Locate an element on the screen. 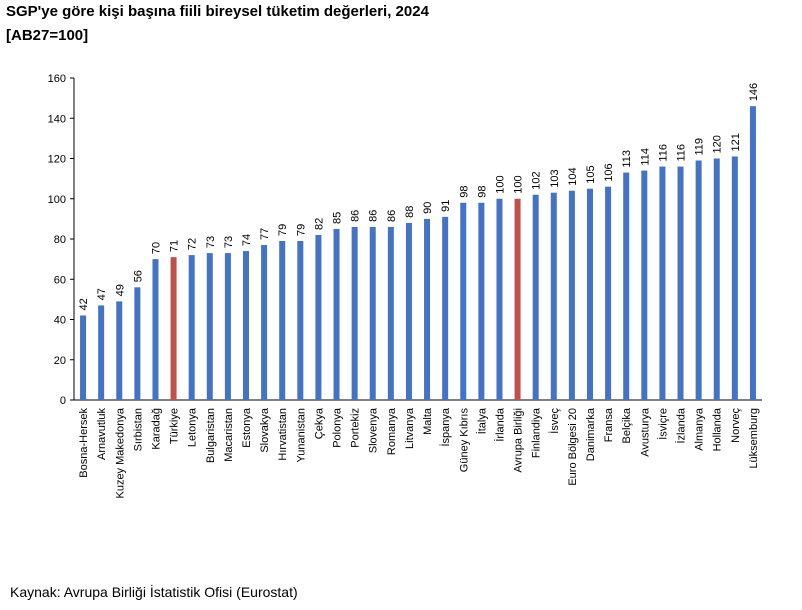 This screenshot has width=802, height=610. y-tick-label: 120 is located at coordinates (57, 160).